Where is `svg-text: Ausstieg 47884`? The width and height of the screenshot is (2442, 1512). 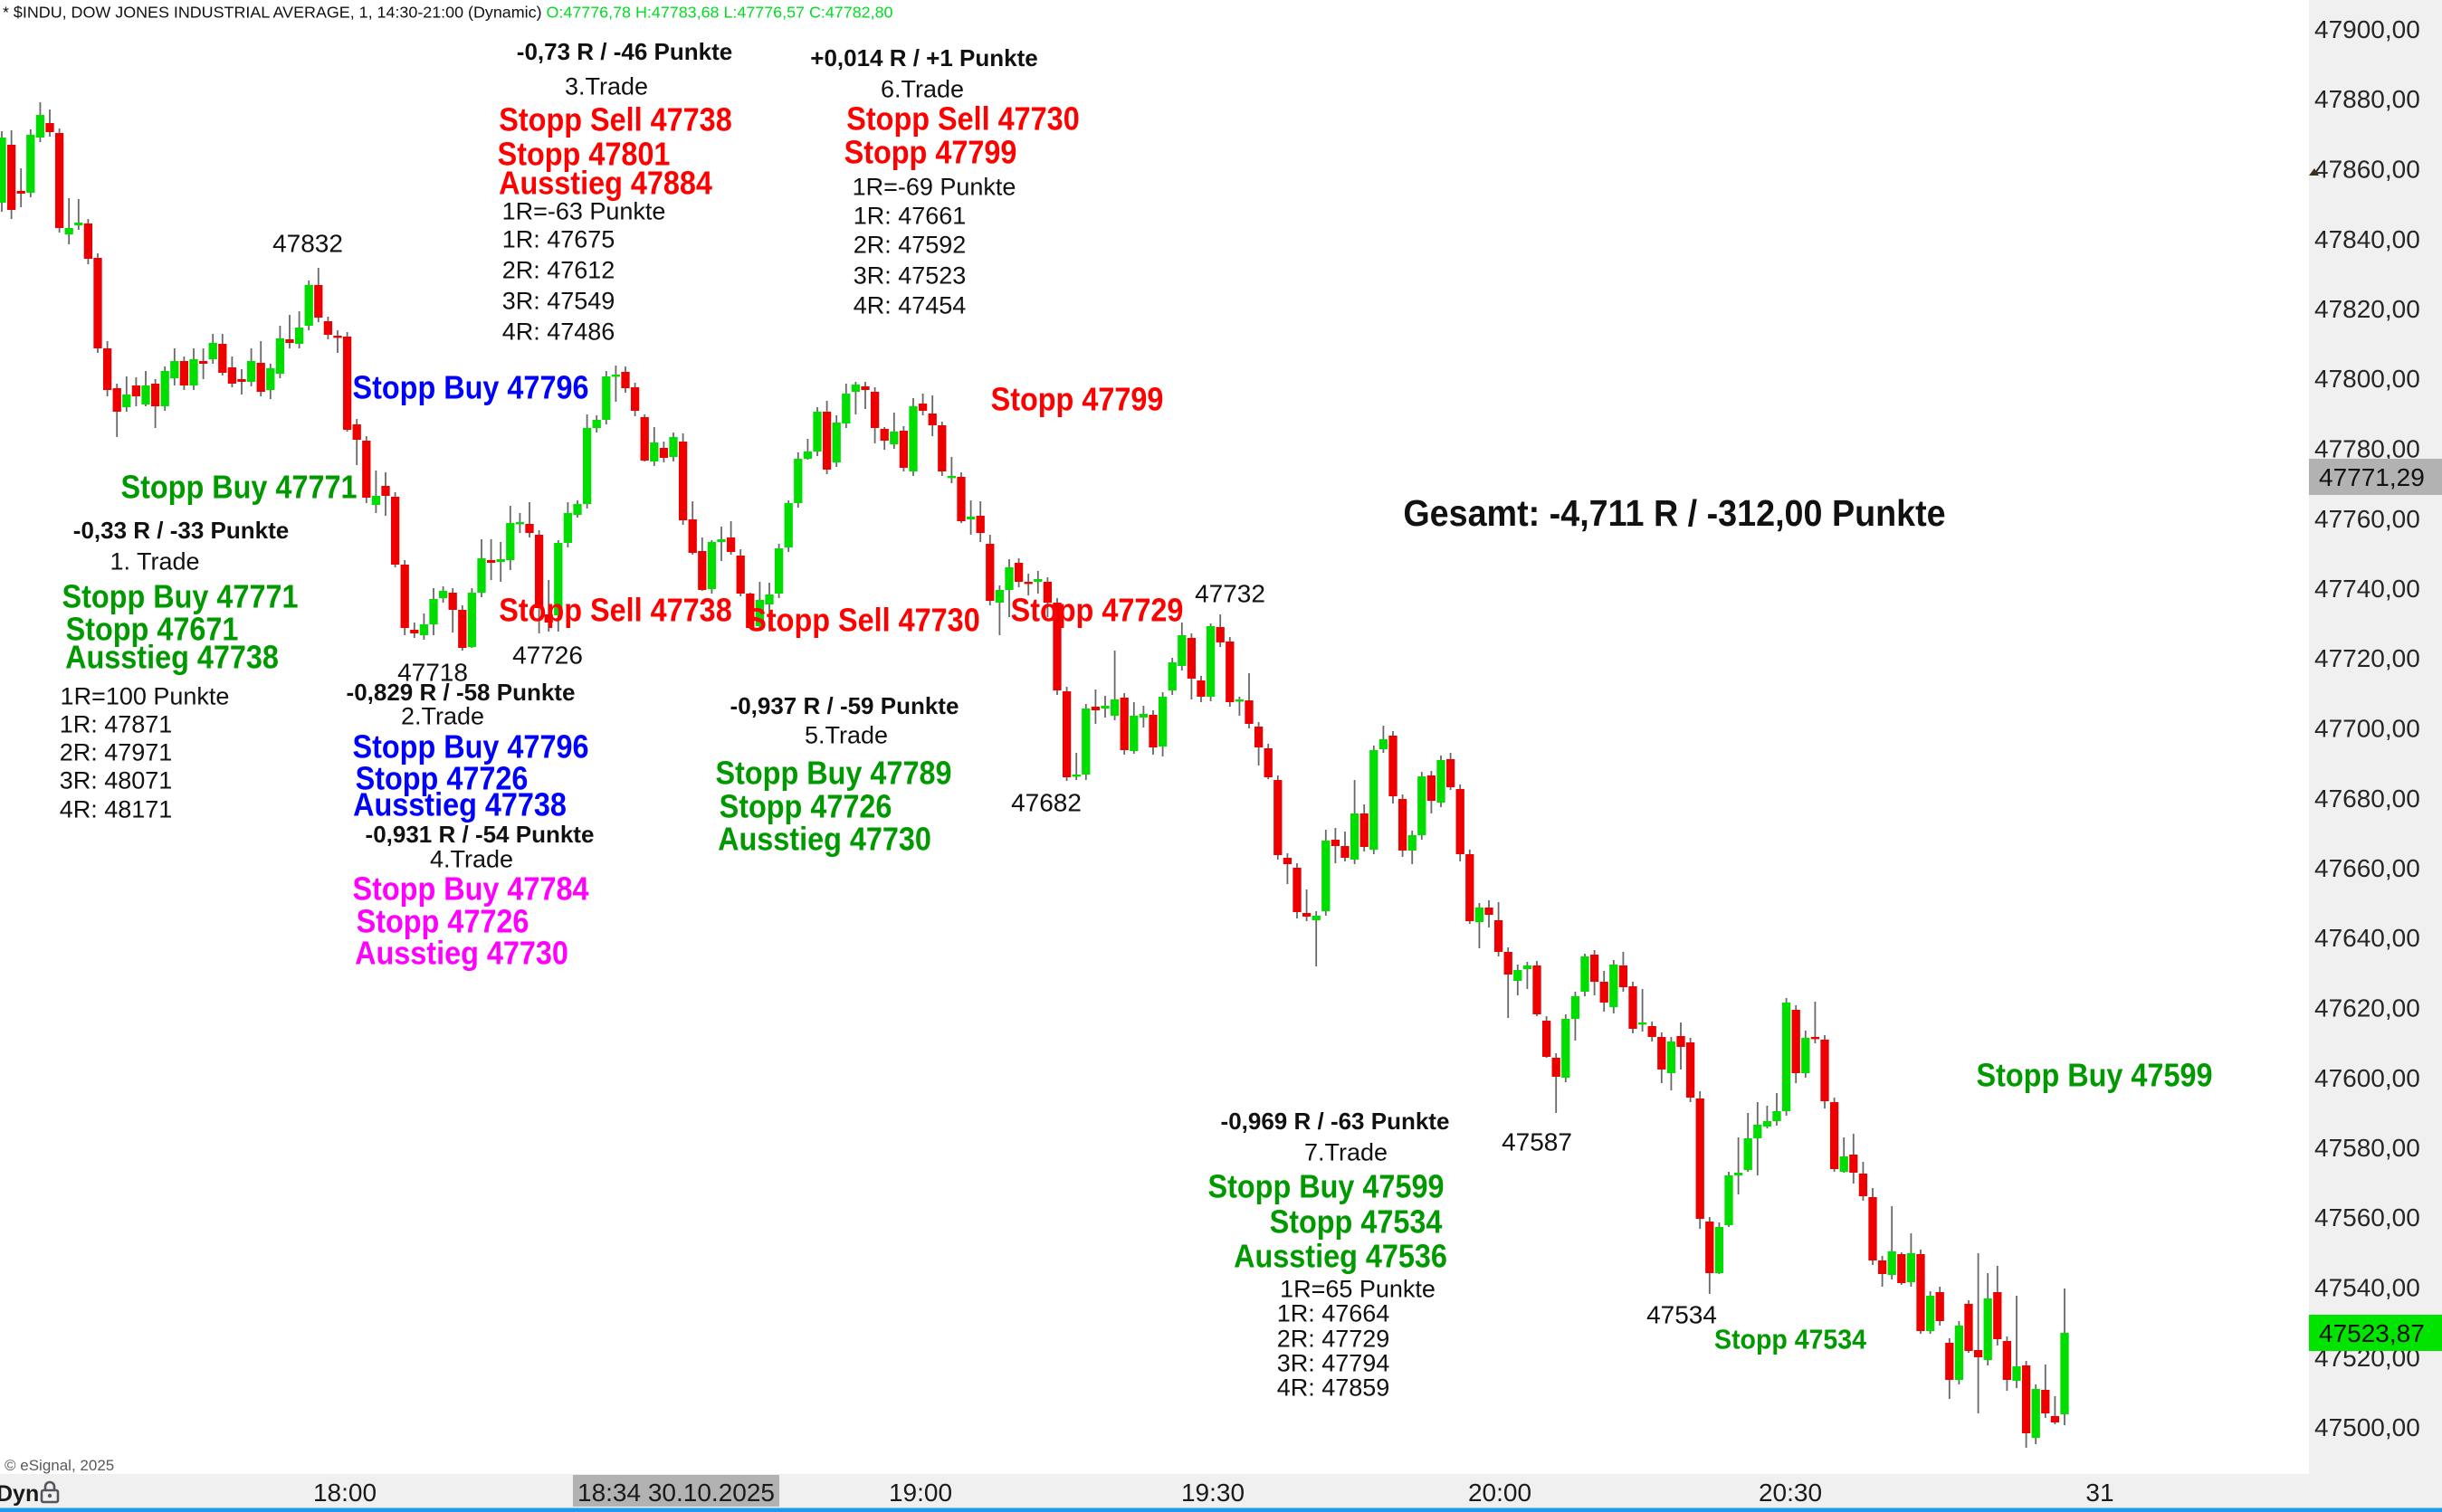 svg-text: Ausstieg 47884 is located at coordinates (605, 184).